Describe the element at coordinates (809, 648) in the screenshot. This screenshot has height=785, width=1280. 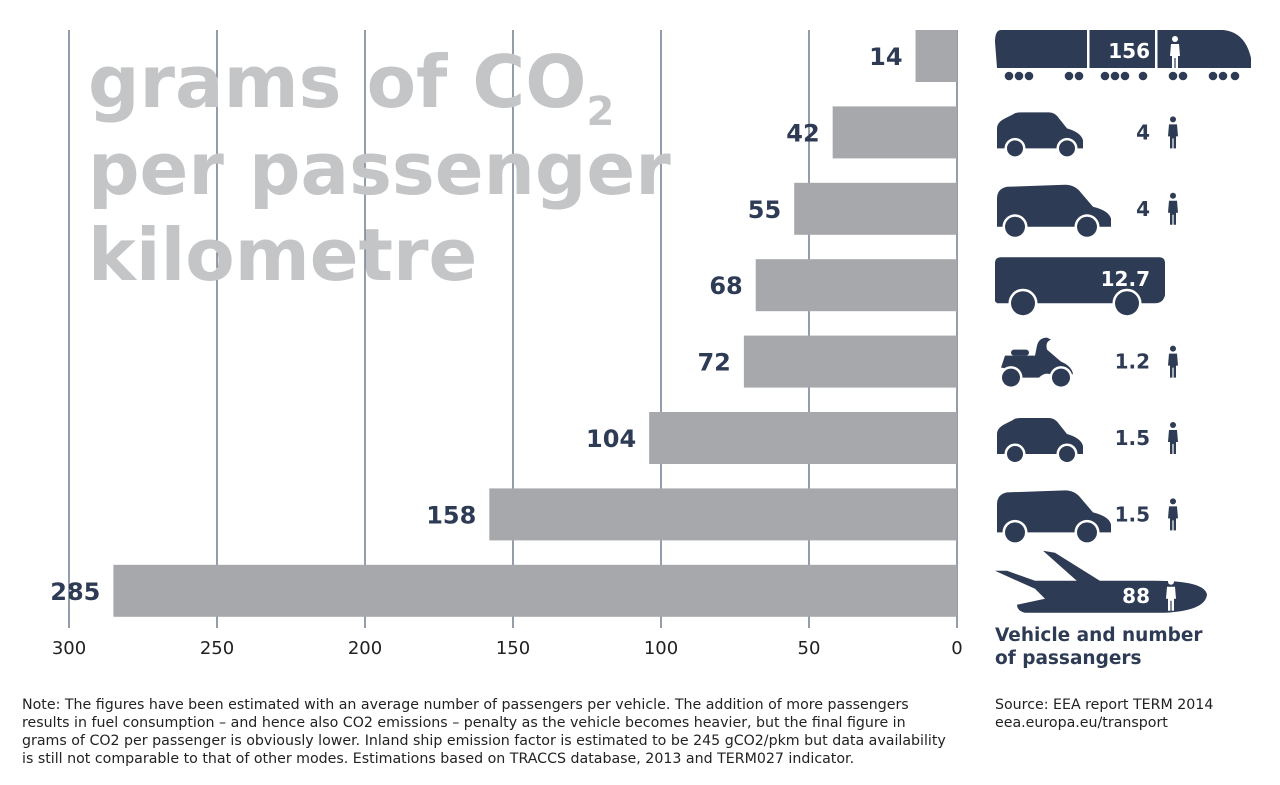
I see `x-tick-label: 50` at that location.